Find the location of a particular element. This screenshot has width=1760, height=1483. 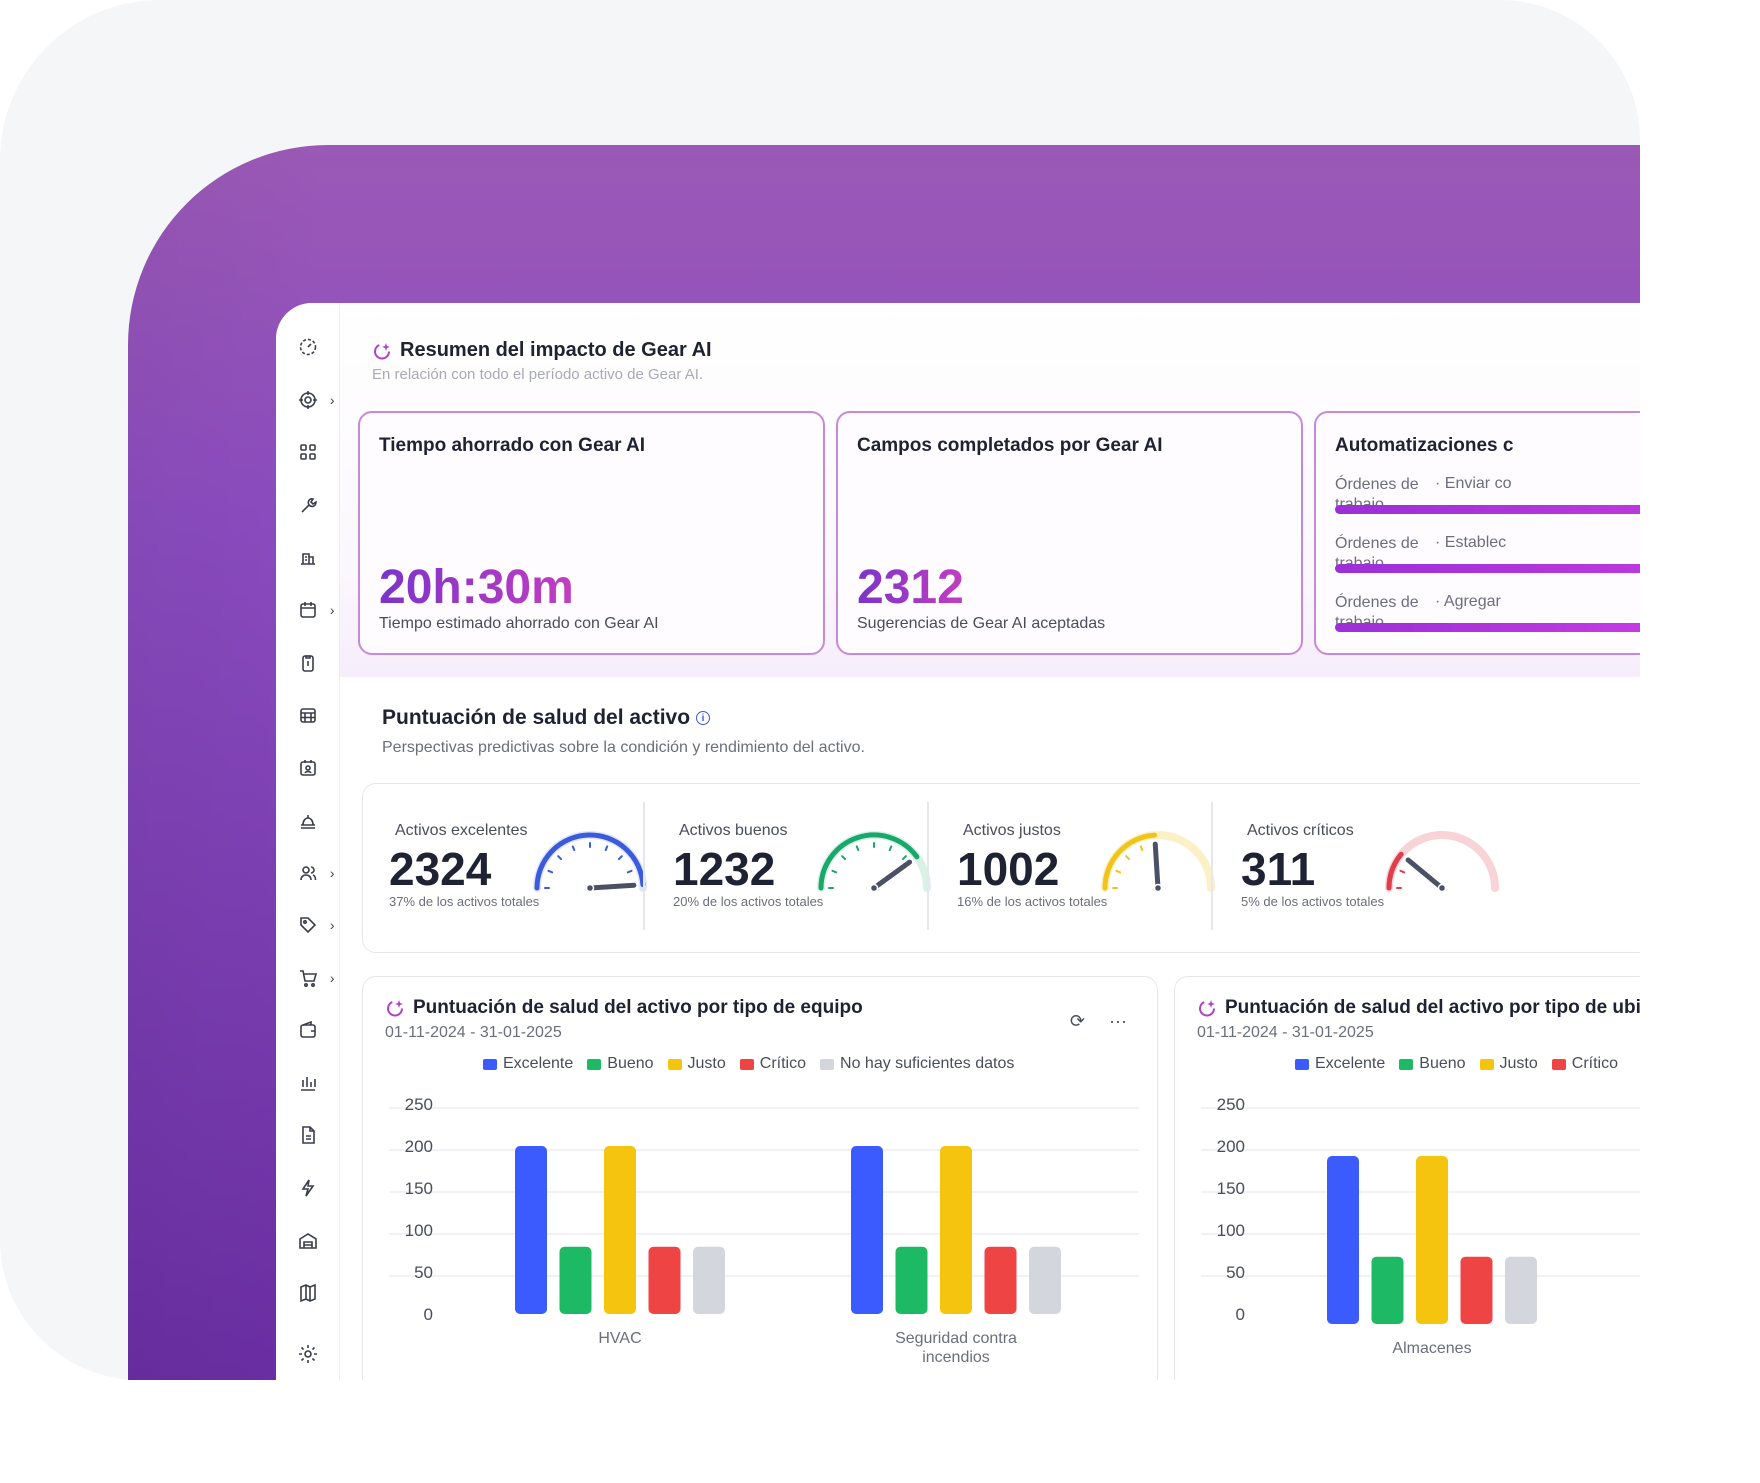

sidebar-item-document is located at coordinates (308, 1135).